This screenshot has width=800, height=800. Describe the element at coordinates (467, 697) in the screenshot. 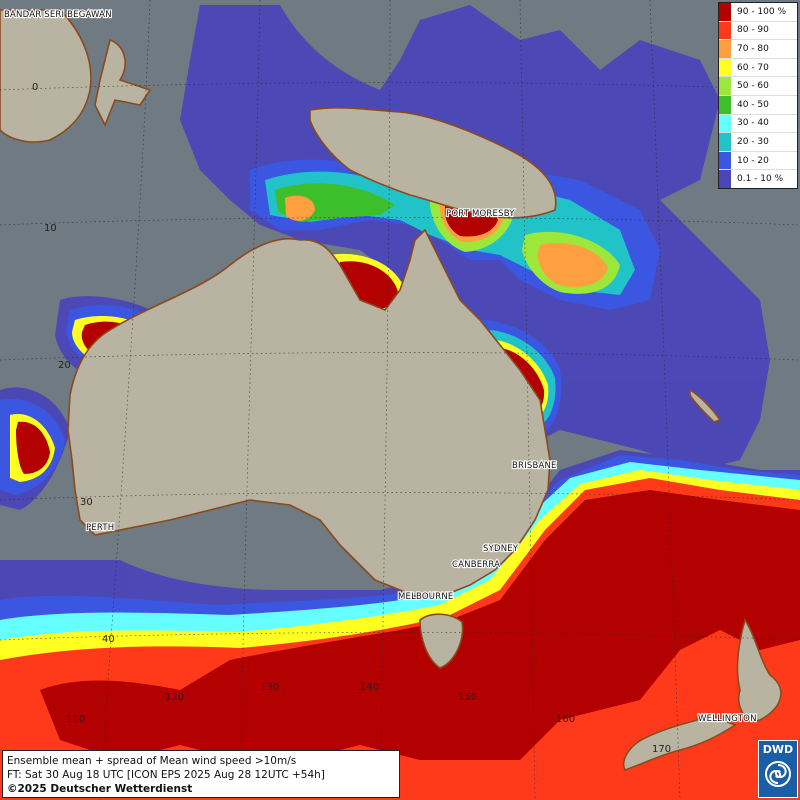

I see `lon-label-150: 150` at that location.